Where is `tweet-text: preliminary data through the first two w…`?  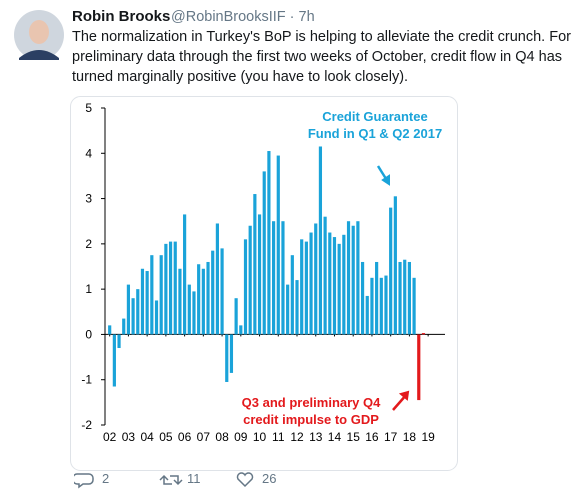 tweet-text: preliminary data through the first two w… is located at coordinates (317, 57).